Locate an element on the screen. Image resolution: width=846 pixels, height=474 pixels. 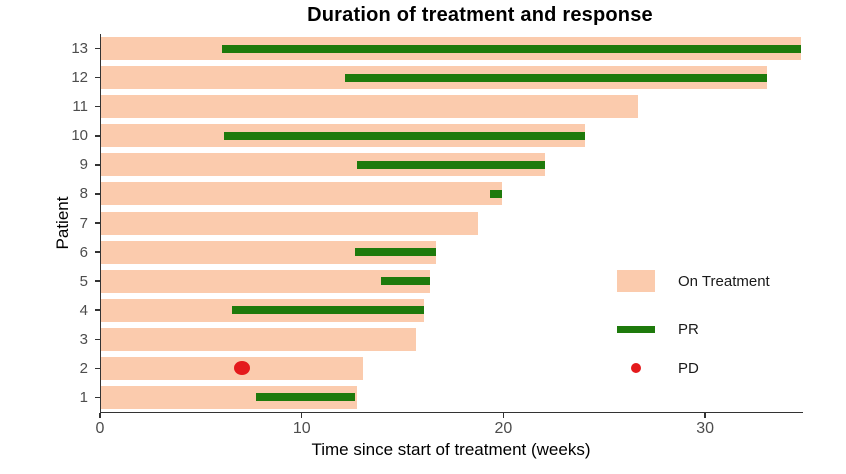
x-tick-label: 30 is located at coordinates (705, 428).